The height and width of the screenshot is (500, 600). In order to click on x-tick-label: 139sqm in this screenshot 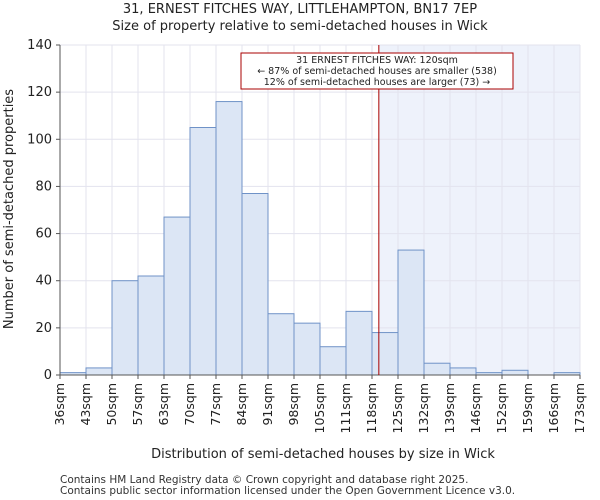, I will do `click(449, 408)`.